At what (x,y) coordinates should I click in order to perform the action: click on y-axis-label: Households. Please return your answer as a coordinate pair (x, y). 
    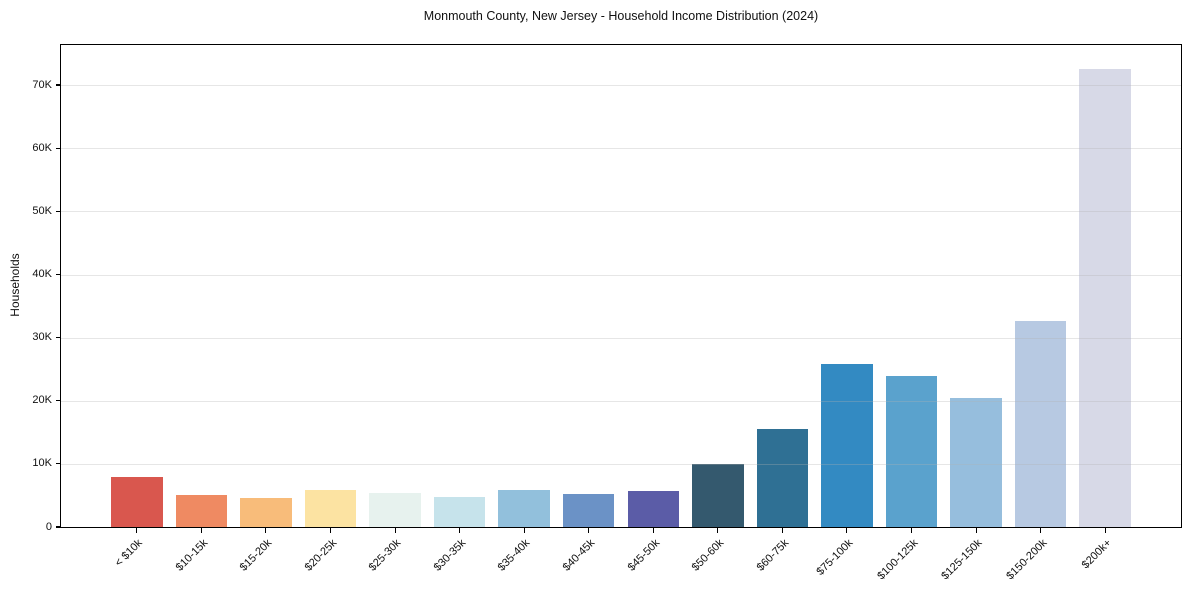
    Looking at the image, I should click on (15, 285).